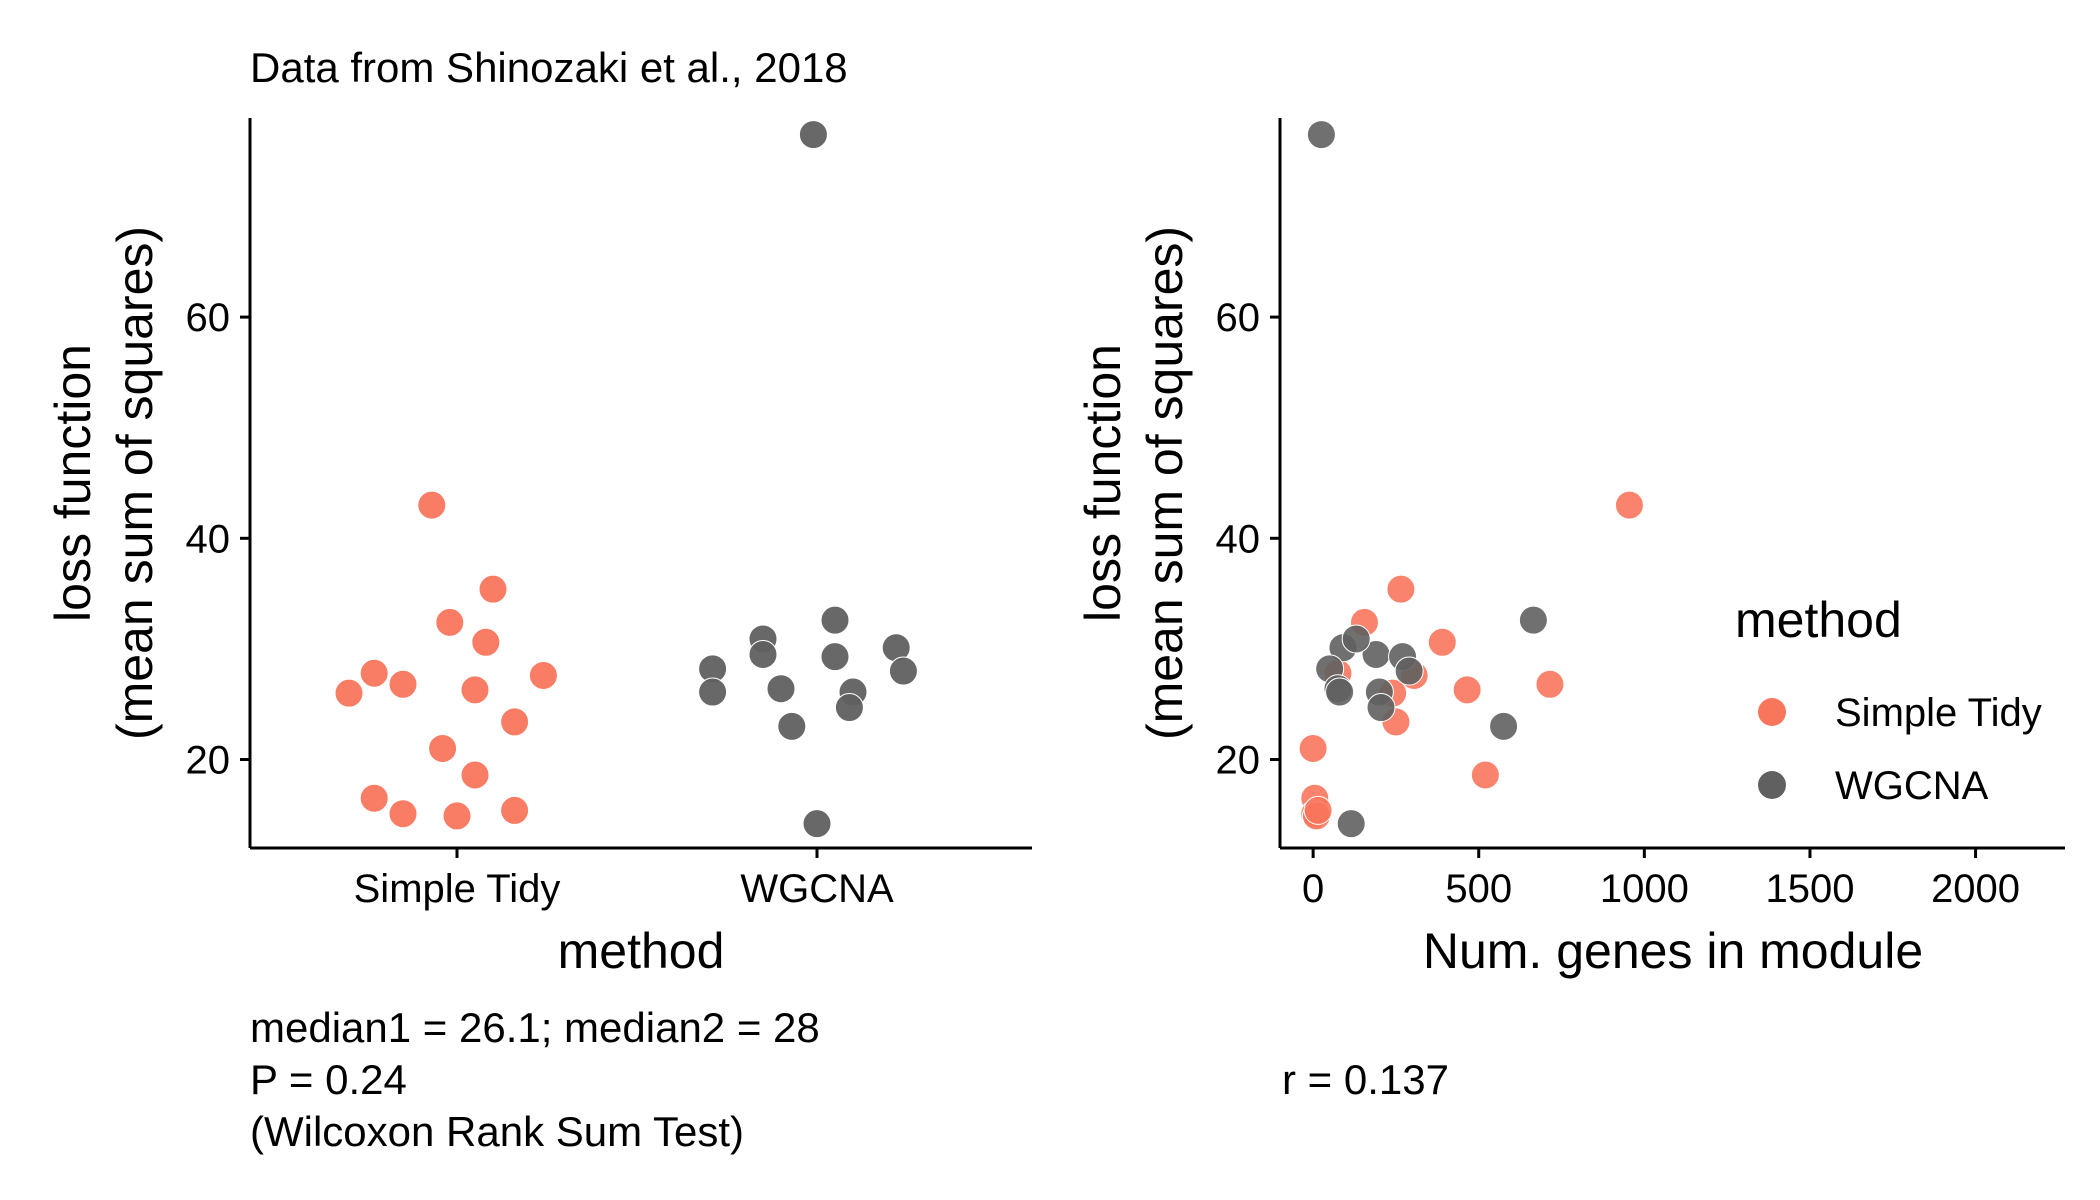 Image resolution: width=2100 pixels, height=1200 pixels. What do you see at coordinates (1644, 889) in the screenshot?
I see `right-x-tick-label: 1000` at bounding box center [1644, 889].